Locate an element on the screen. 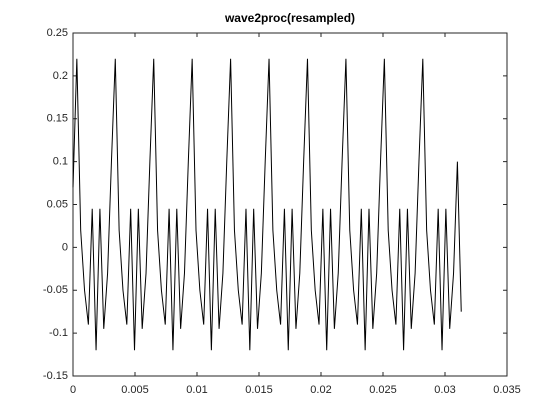  y-tick-label: 0.25 is located at coordinates (57, 33).